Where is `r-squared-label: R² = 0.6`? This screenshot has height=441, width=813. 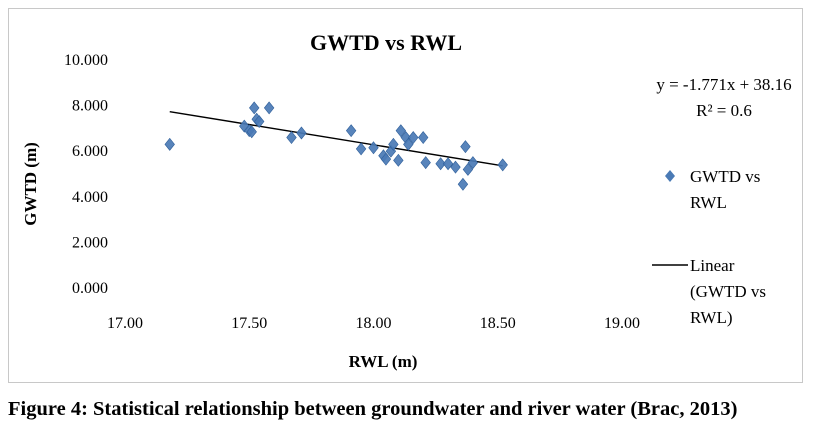
r-squared-label: R² = 0.6 is located at coordinates (724, 110).